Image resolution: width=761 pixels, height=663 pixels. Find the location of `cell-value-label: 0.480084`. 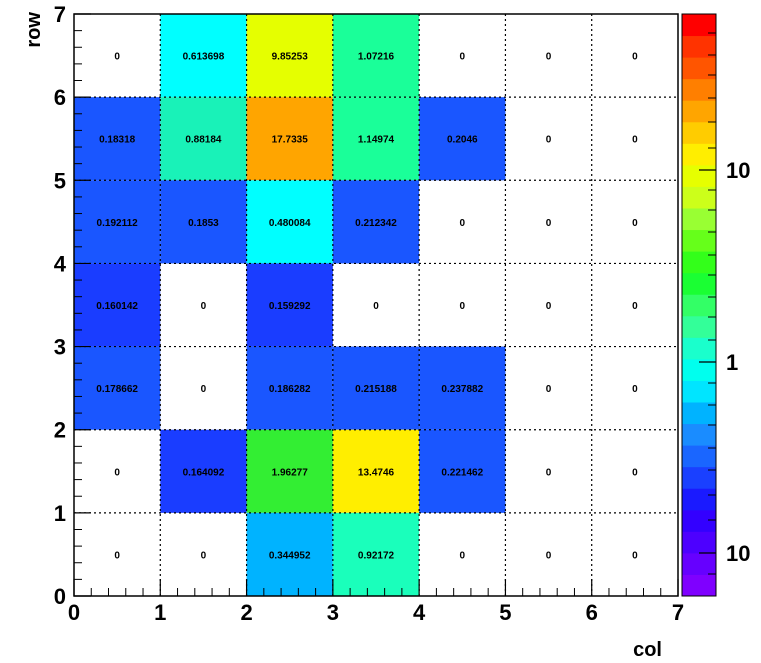

cell-value-label: 0.480084 is located at coordinates (290, 223).